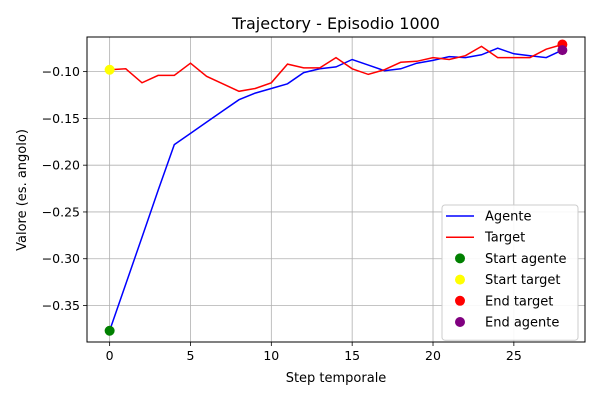  Describe the element at coordinates (504, 238) in the screenshot. I see `legend-entry: Target` at that location.